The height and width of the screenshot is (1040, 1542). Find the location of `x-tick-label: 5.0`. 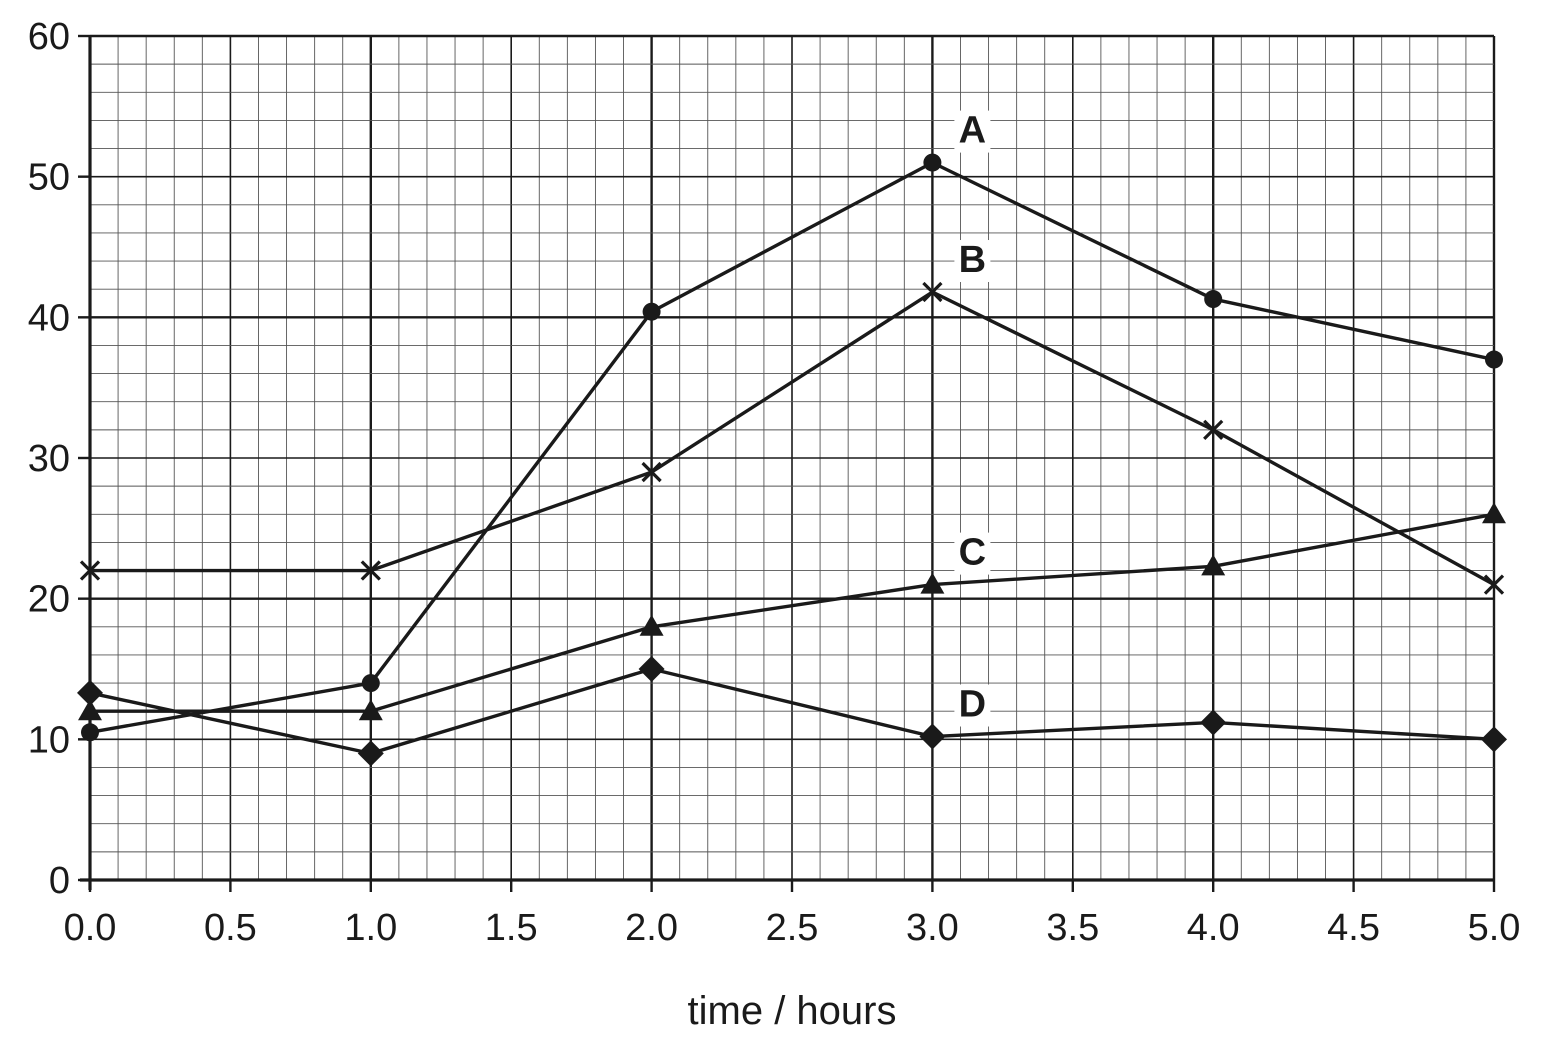

x-tick-label: 5.0 is located at coordinates (1494, 928).